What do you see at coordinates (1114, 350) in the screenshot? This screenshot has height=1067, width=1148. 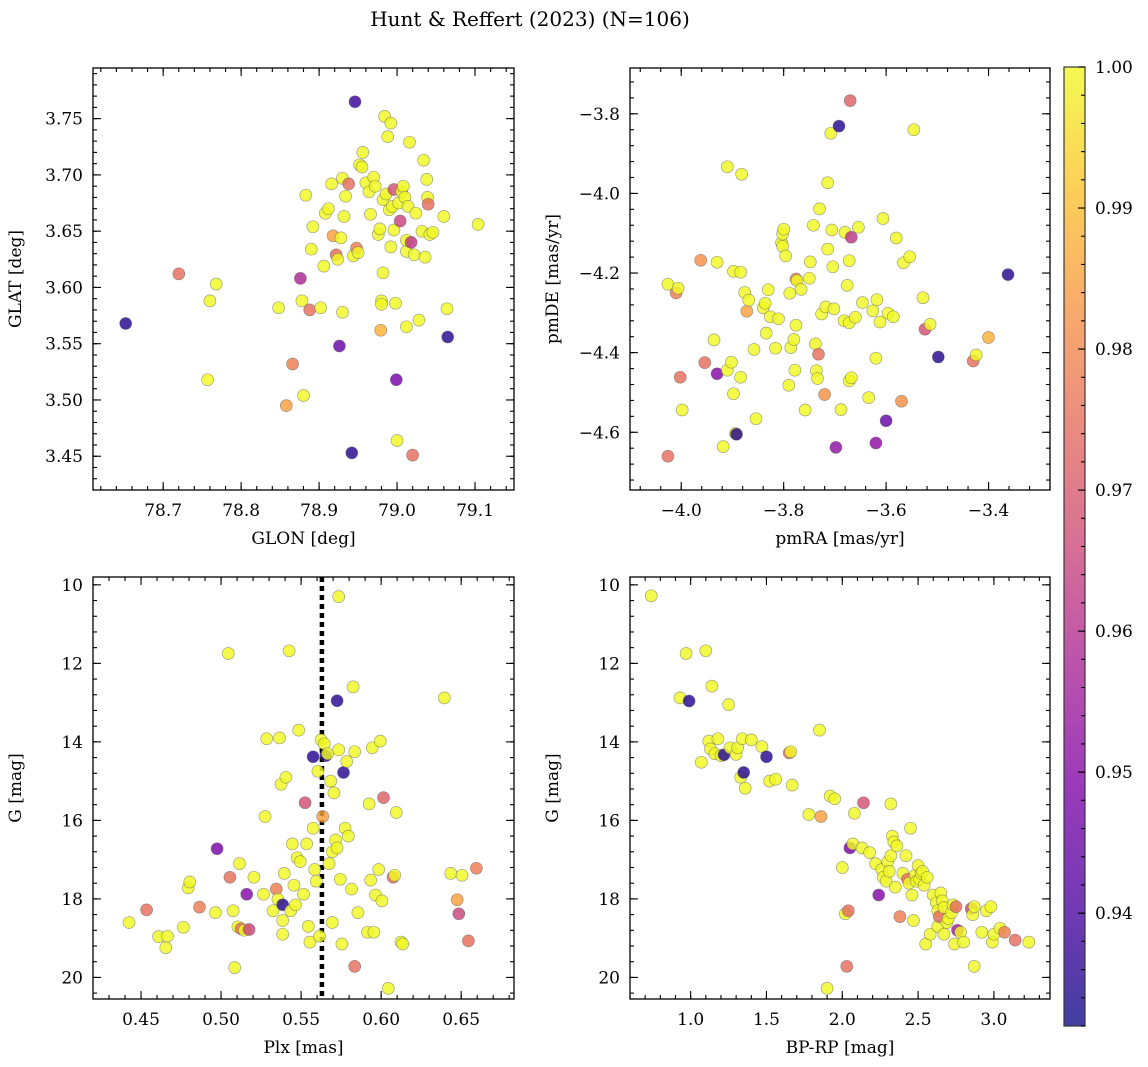 I see `colorbar-tick-label: 0.98` at bounding box center [1114, 350].